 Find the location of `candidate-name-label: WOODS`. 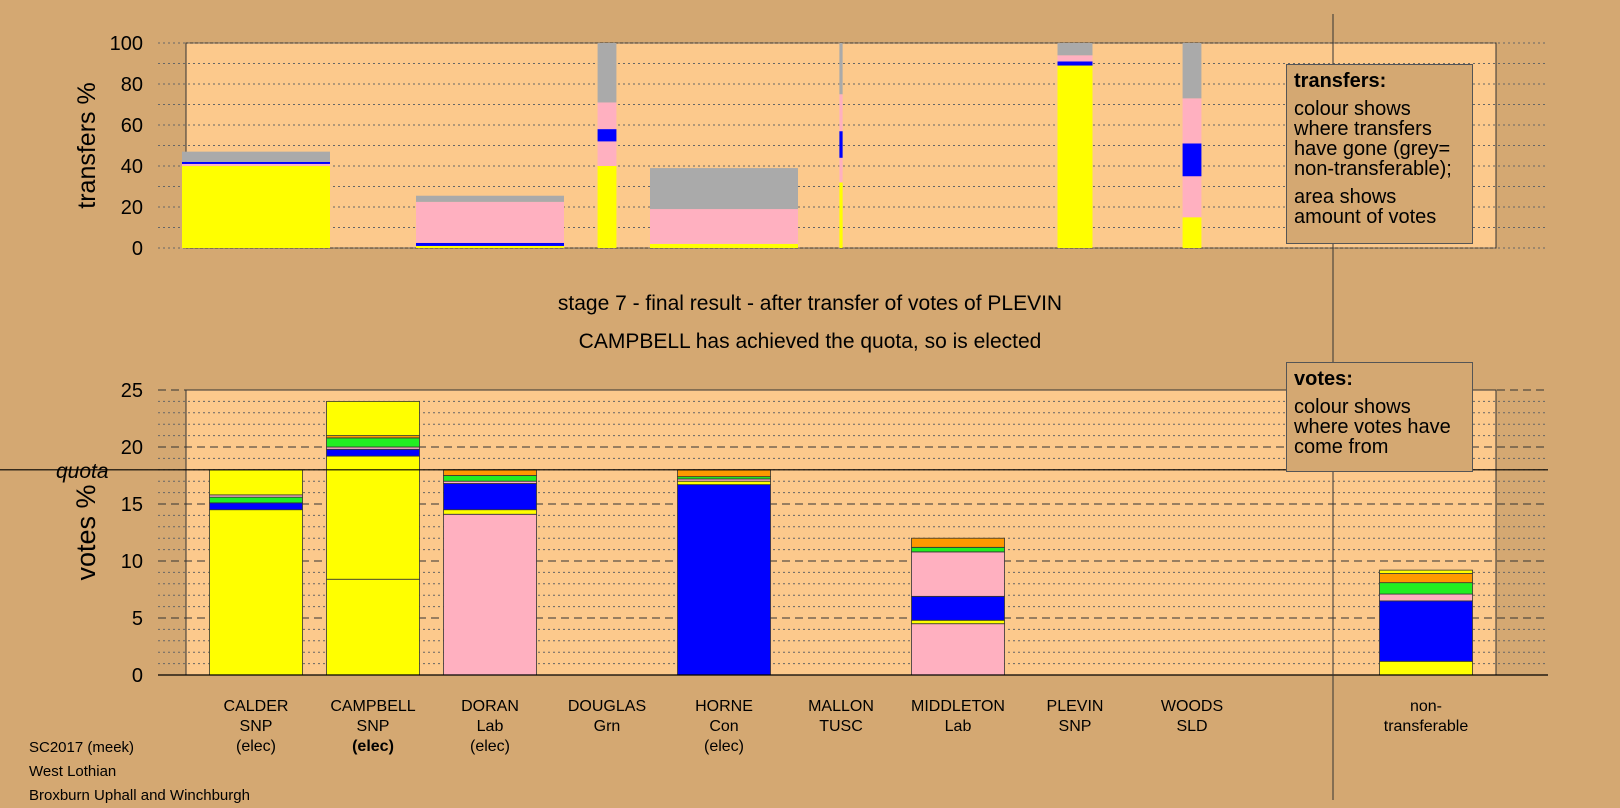

candidate-name-label: WOODS is located at coordinates (1192, 706).